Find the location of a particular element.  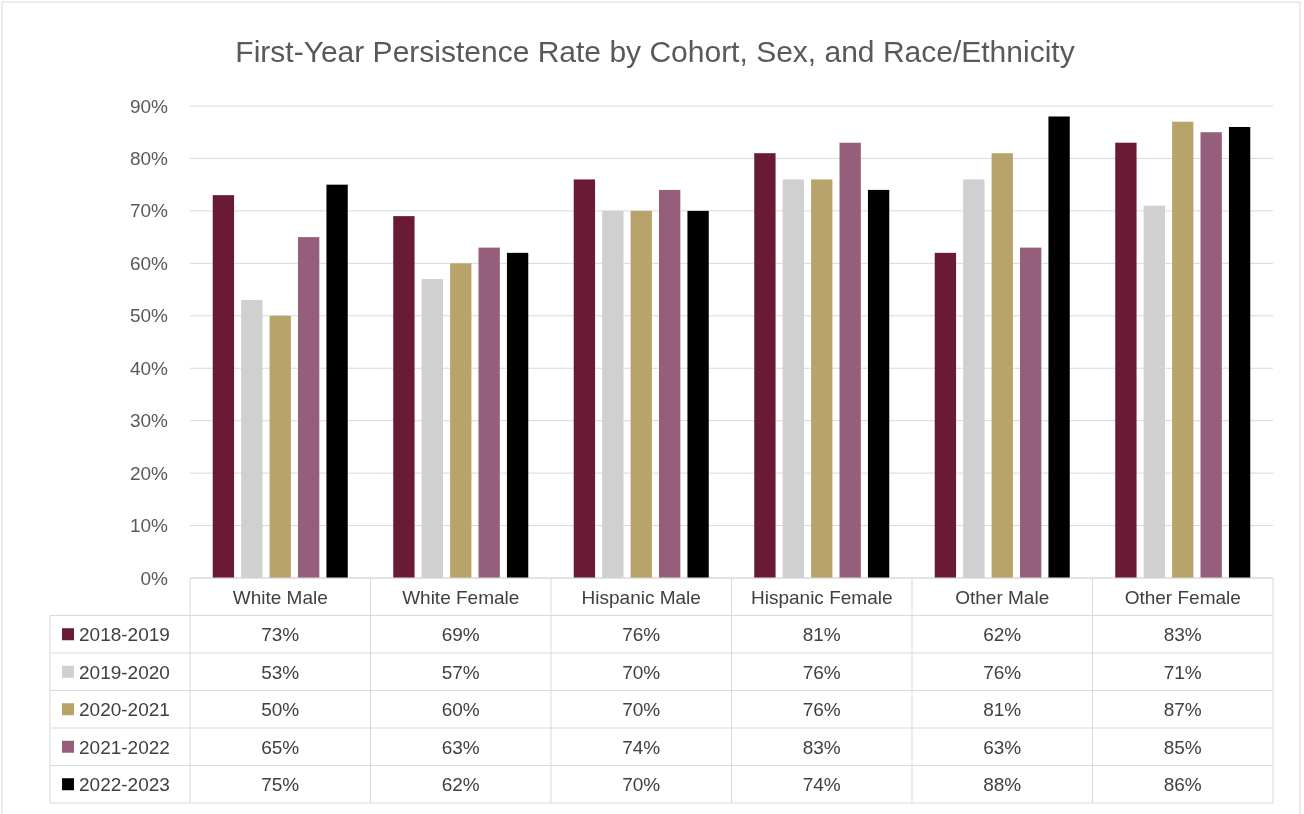

y-tick-label: 60% is located at coordinates (149, 263).